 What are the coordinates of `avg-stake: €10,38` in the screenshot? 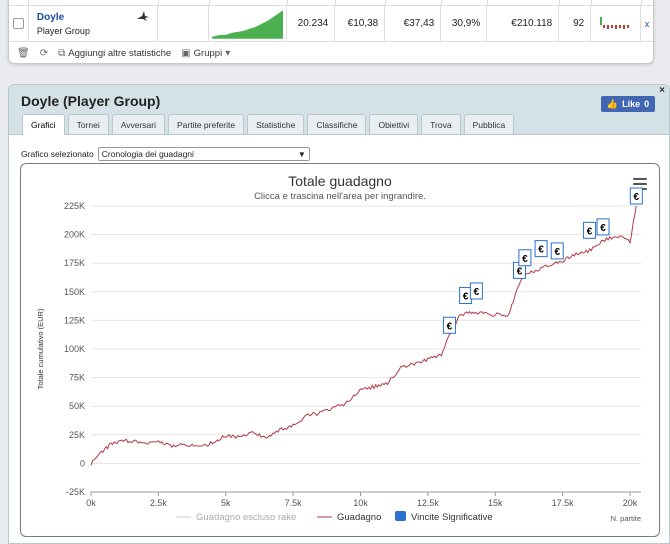 It's located at (360, 23).